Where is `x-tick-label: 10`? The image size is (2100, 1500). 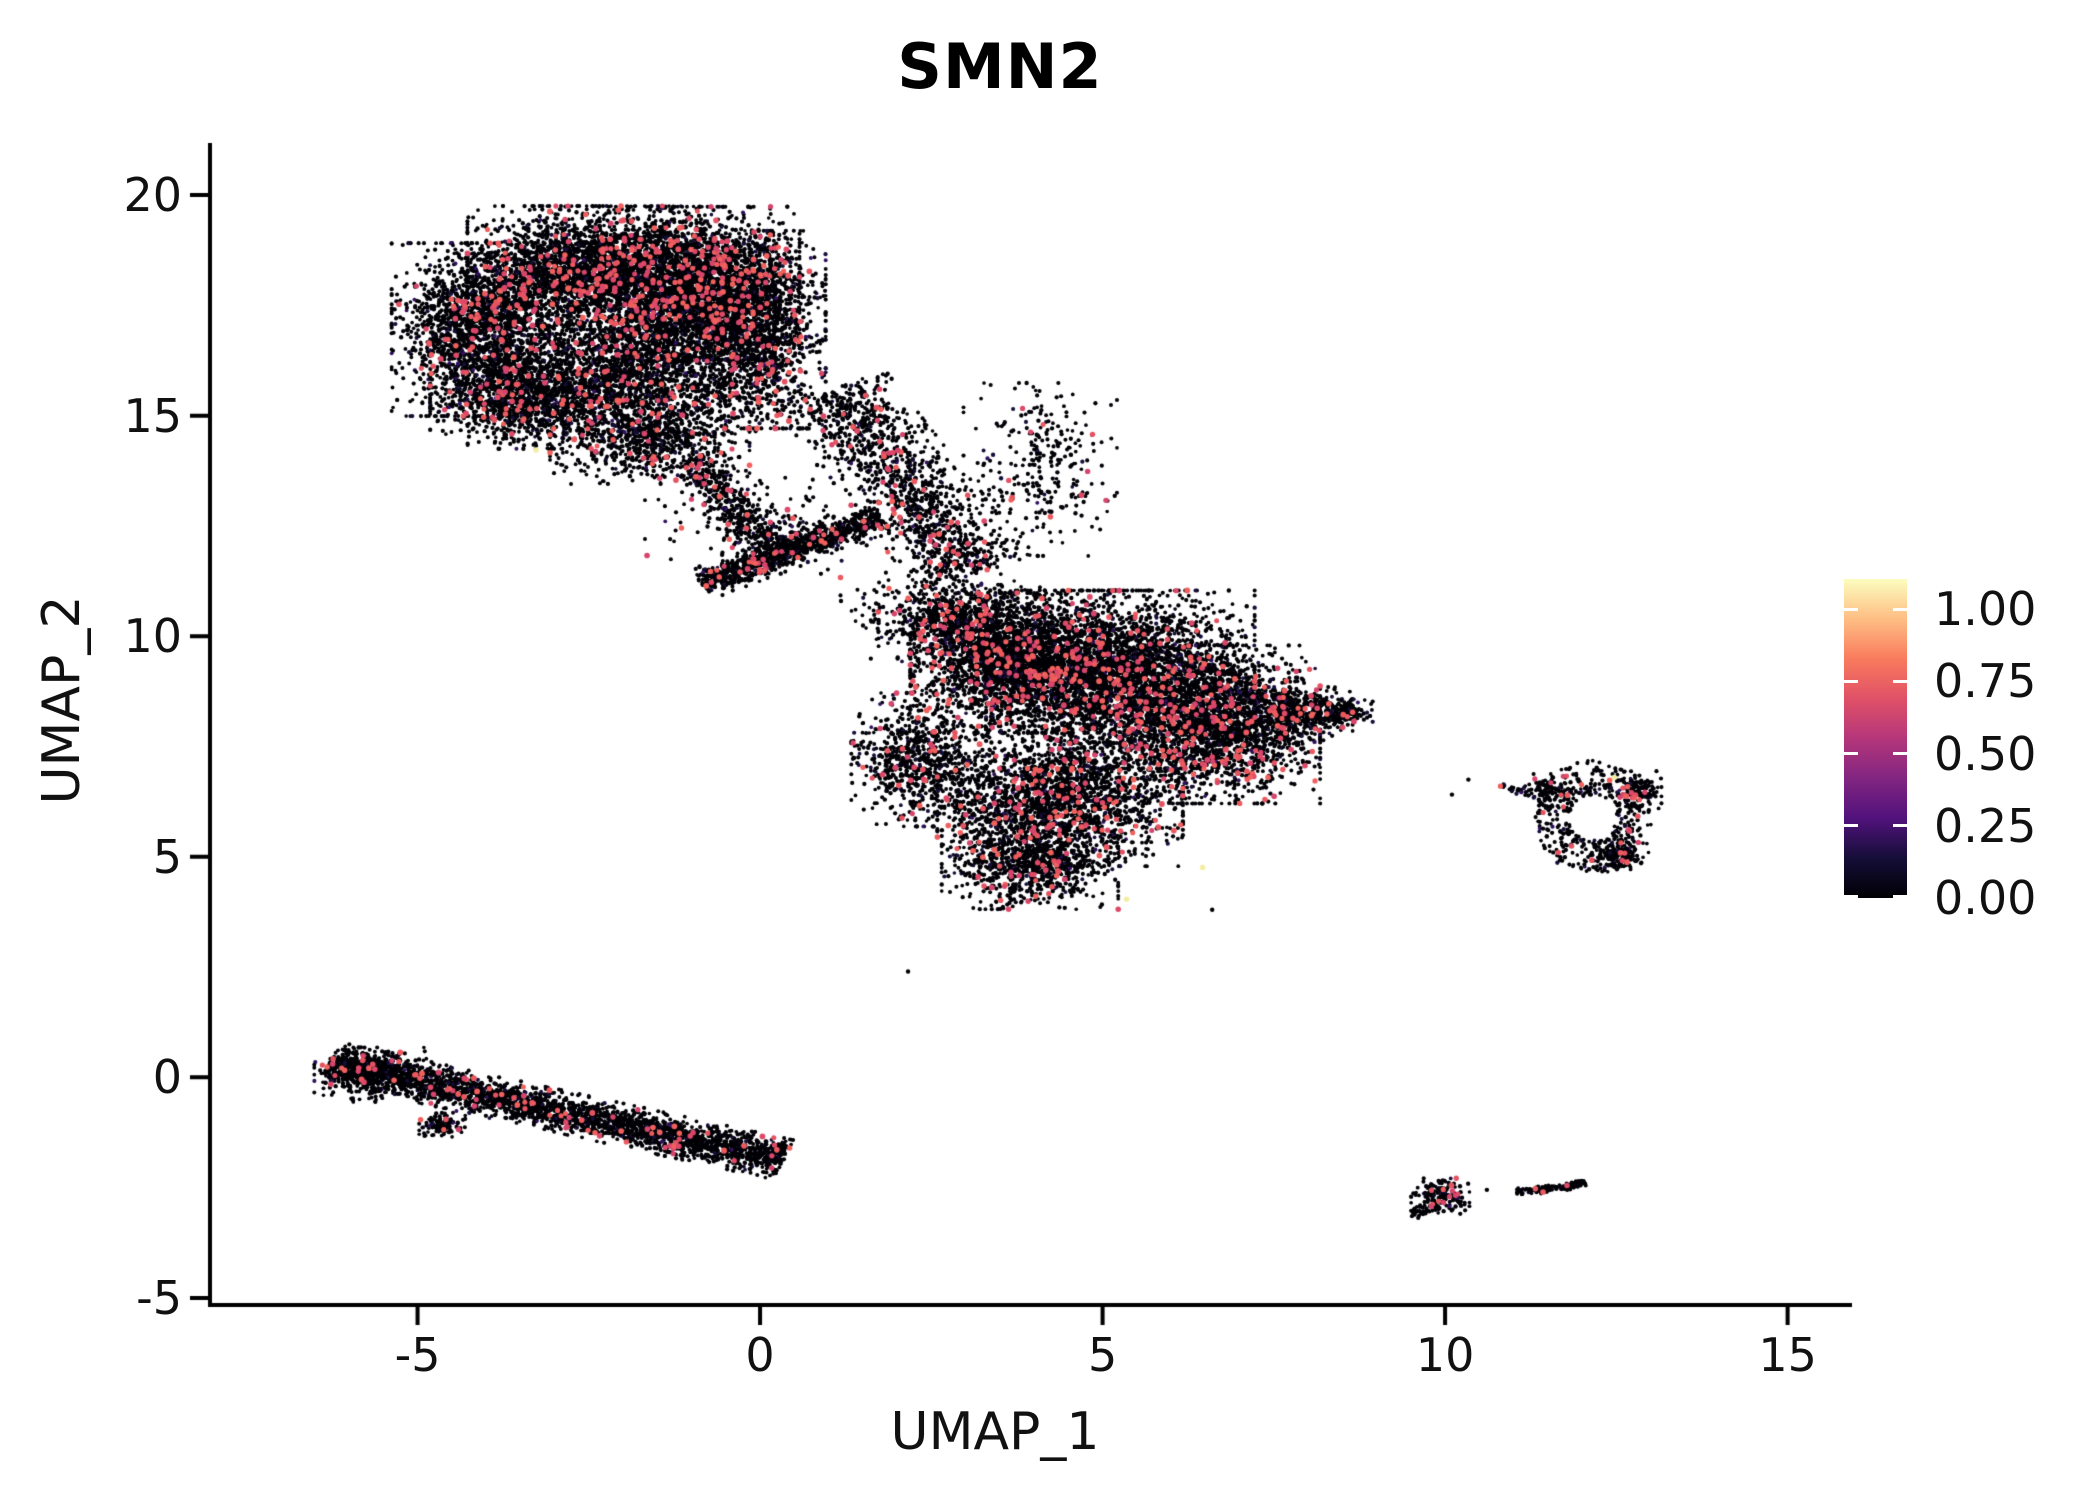
x-tick-label: 10 is located at coordinates (1445, 1355).